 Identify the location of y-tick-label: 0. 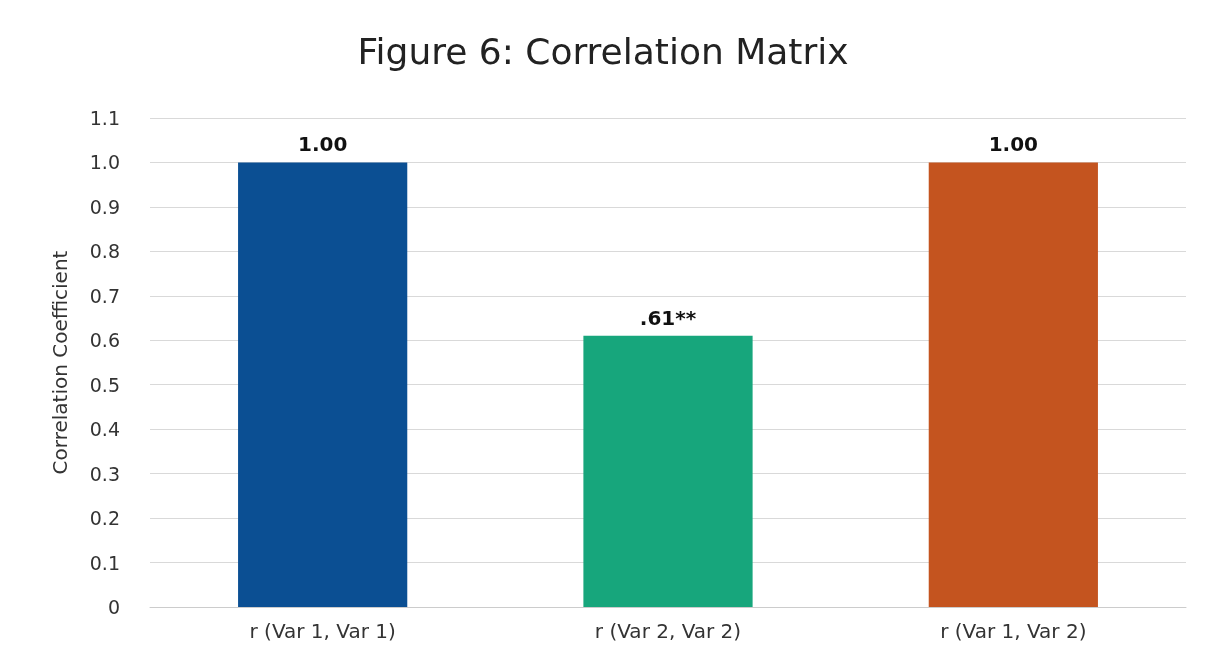
(113, 607).